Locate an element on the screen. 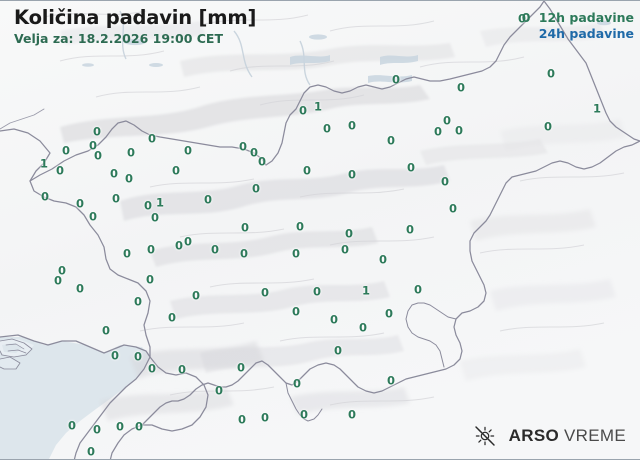 The height and width of the screenshot is (460, 640). legend-row-24h: 24h padavine is located at coordinates (578, 34).